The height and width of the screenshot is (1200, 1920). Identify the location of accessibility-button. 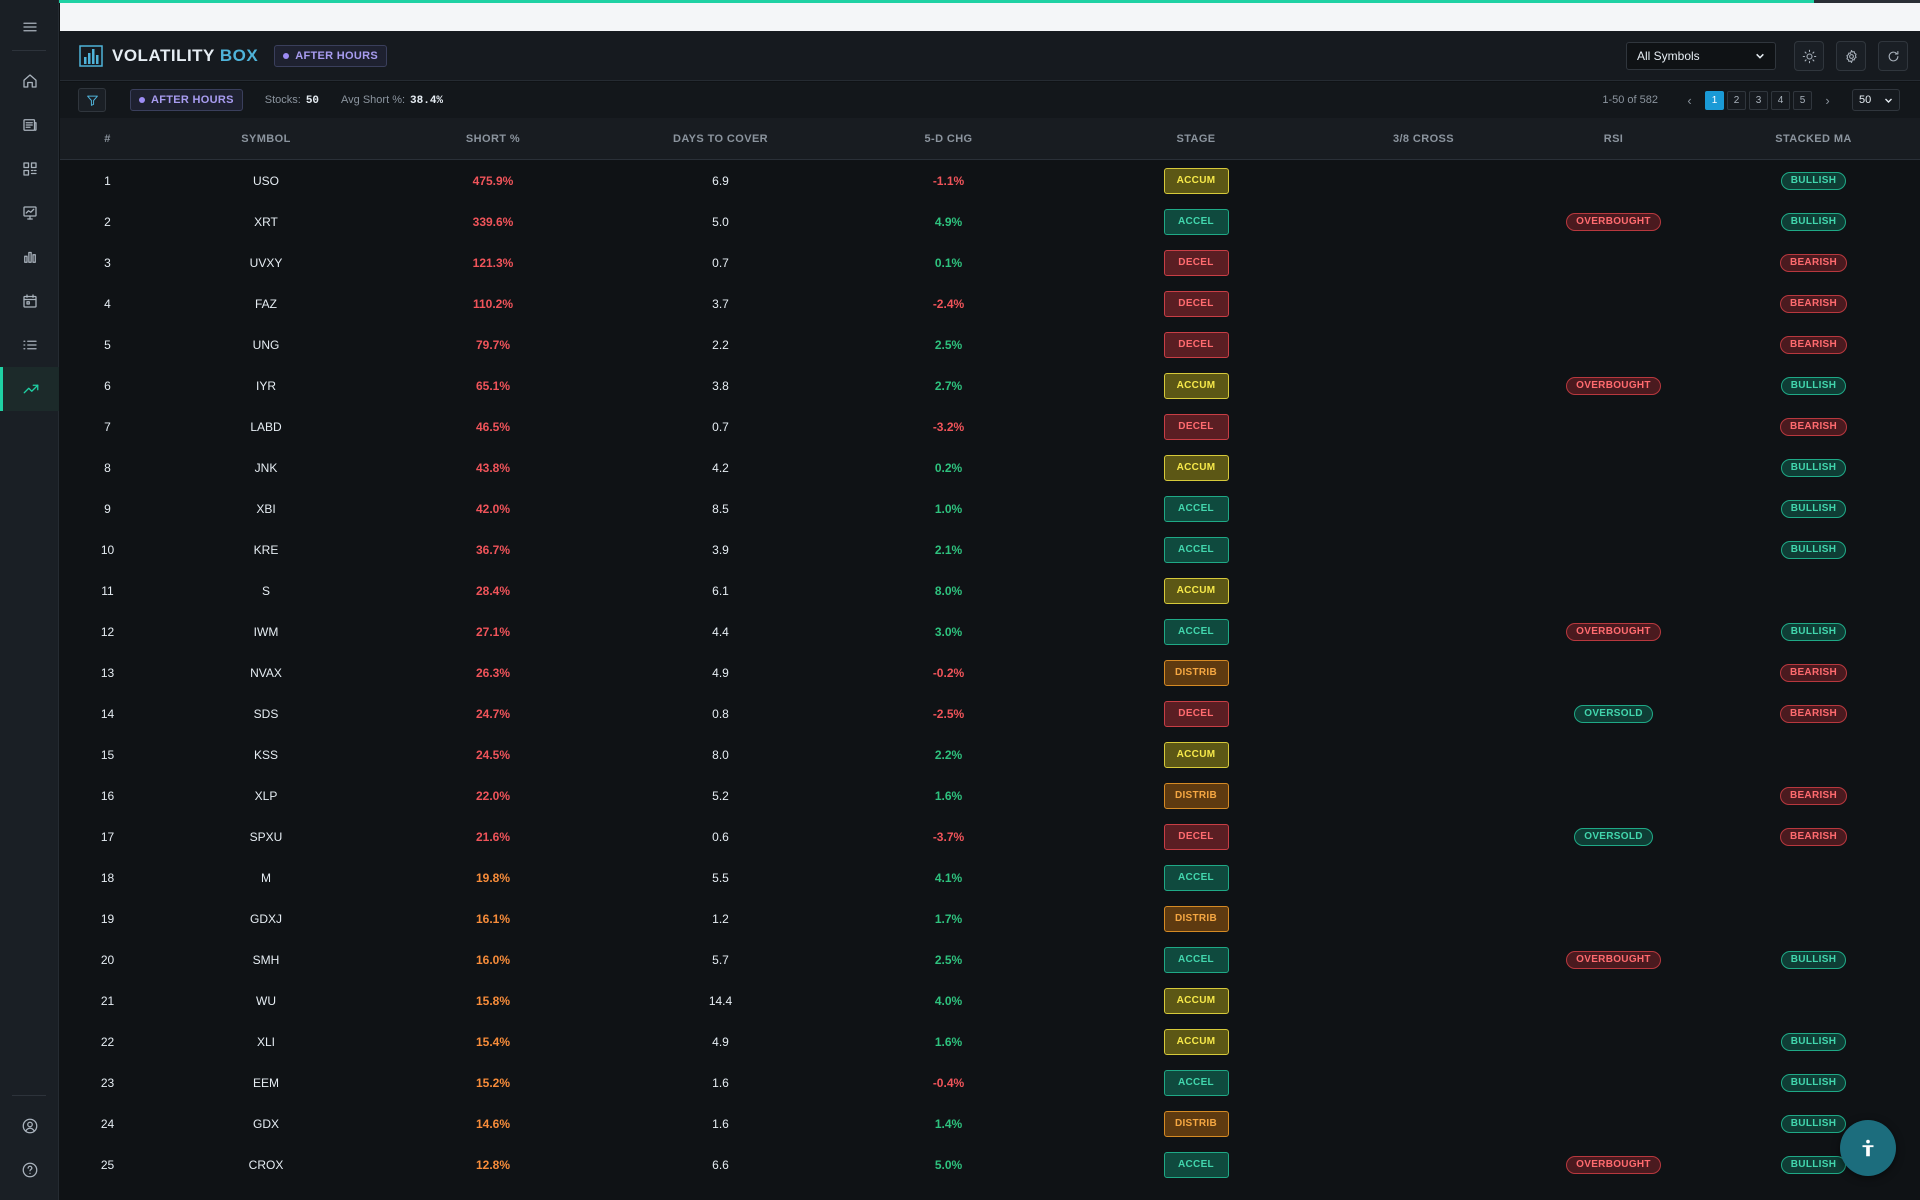
(1868, 1148).